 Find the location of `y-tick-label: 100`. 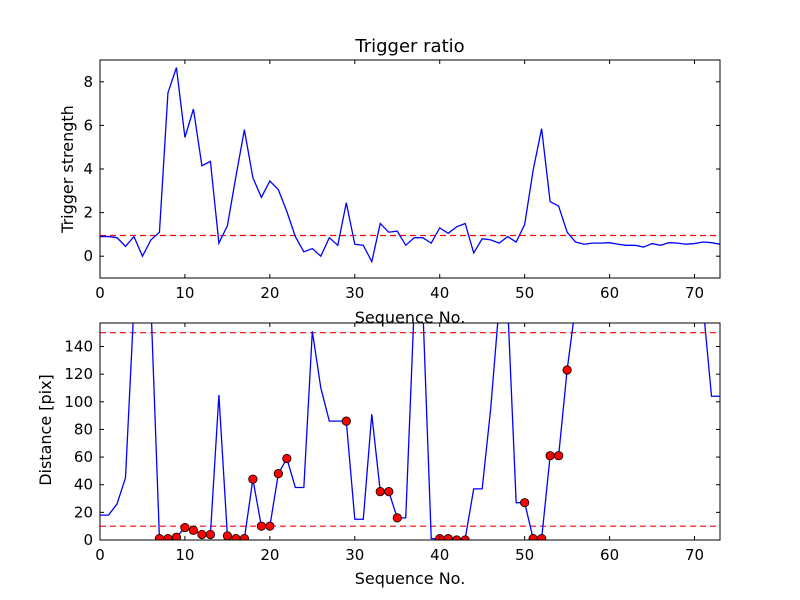

y-tick-label: 100 is located at coordinates (78, 402).